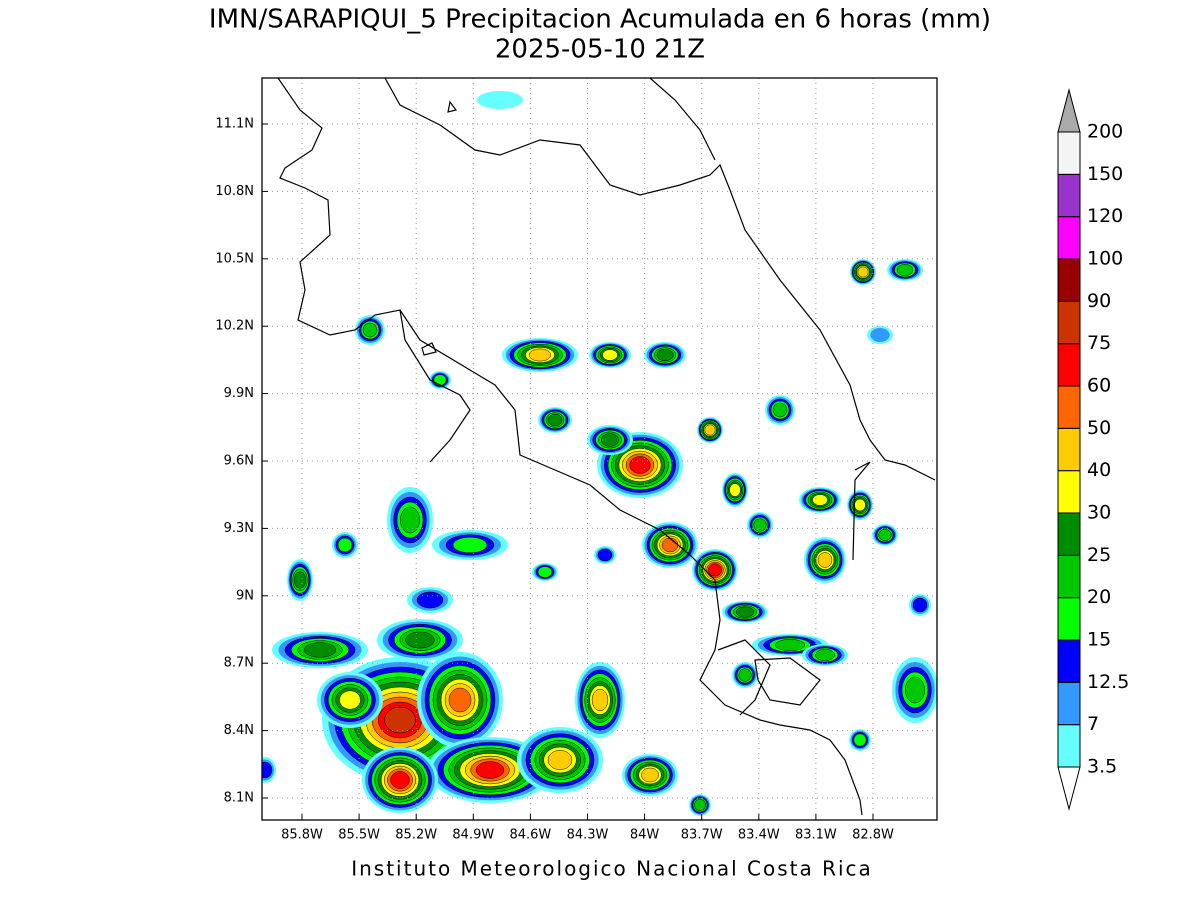 Image resolution: width=1200 pixels, height=900 pixels. I want to click on colorbar-over, so click(1069, 110).